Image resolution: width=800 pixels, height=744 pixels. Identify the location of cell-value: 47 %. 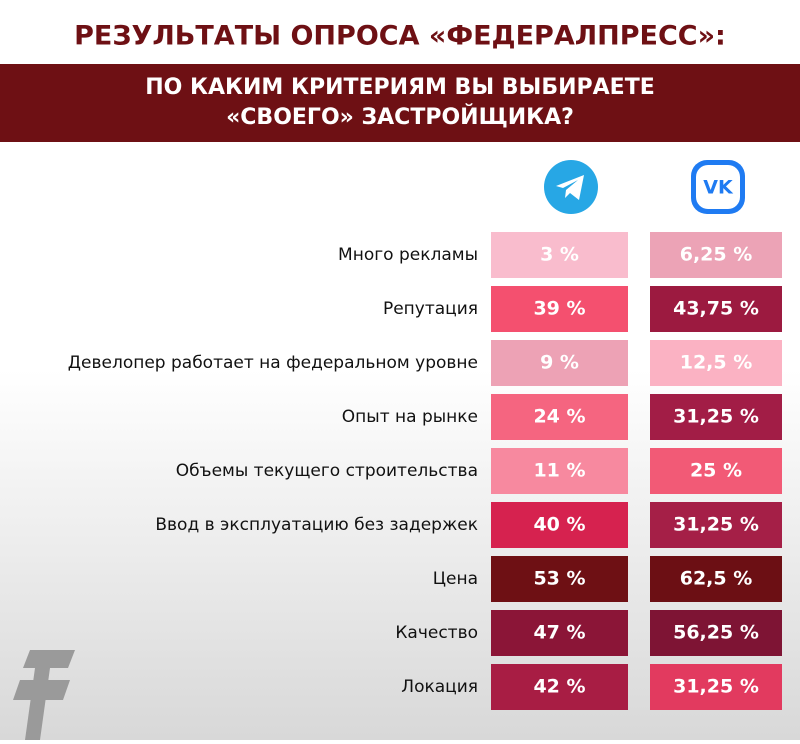
(559, 633).